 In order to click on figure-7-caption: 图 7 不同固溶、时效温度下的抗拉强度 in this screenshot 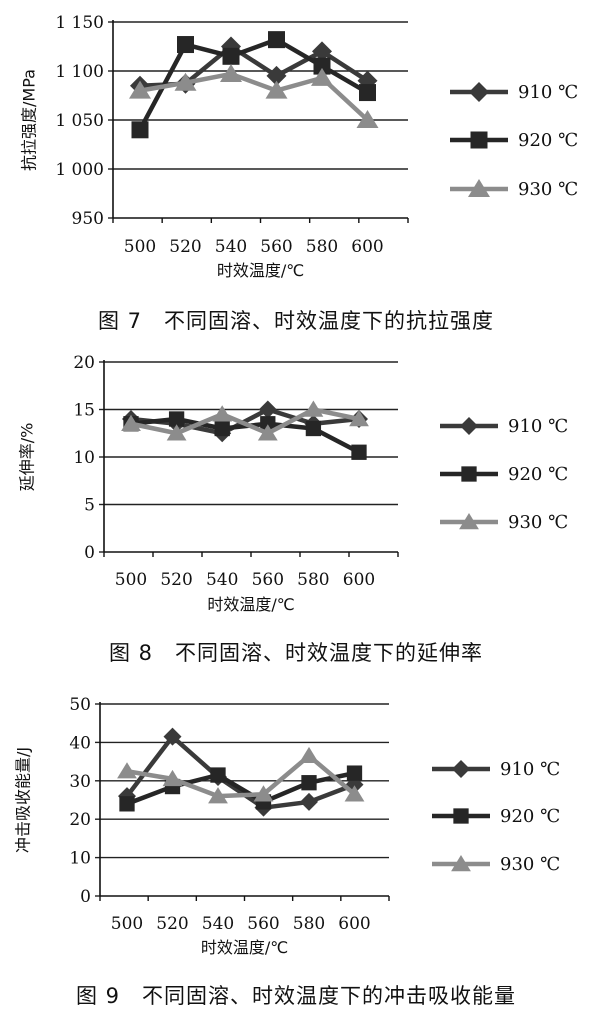, I will do `click(296, 321)`.